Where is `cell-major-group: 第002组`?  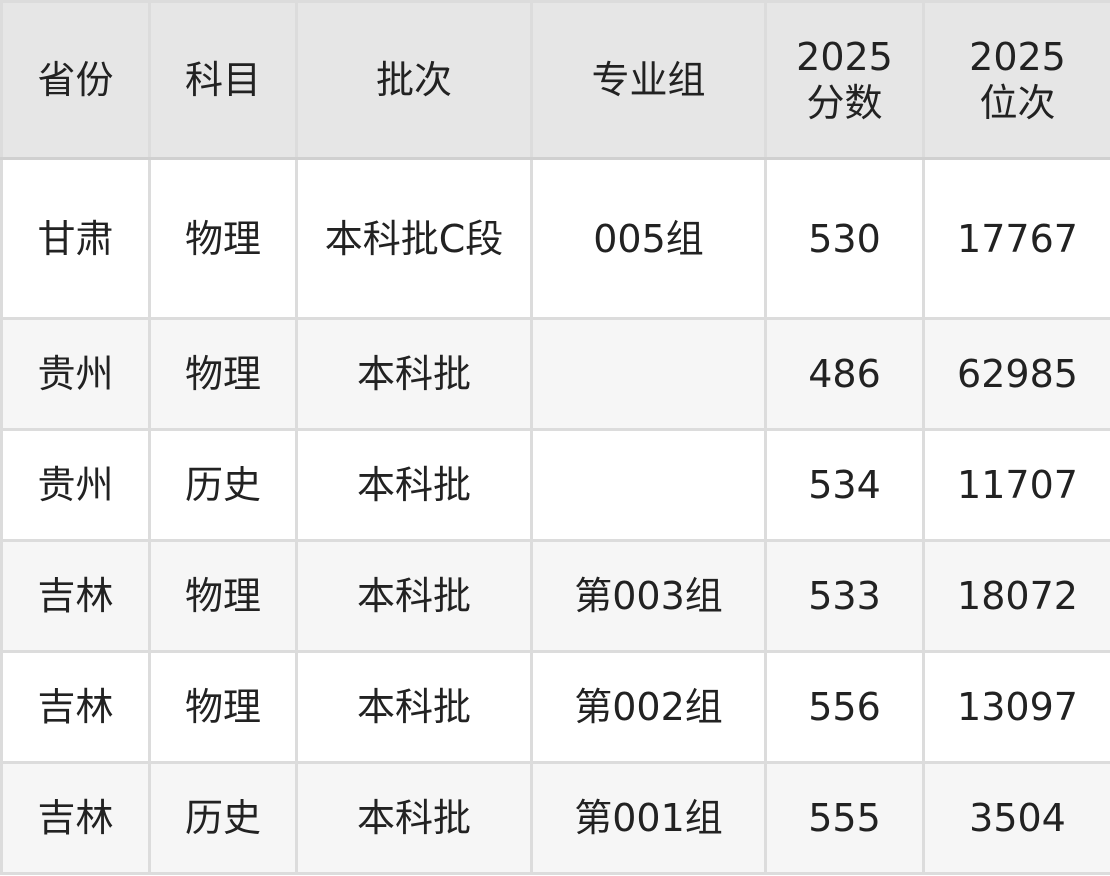
cell-major-group: 第002组 is located at coordinates (648, 707).